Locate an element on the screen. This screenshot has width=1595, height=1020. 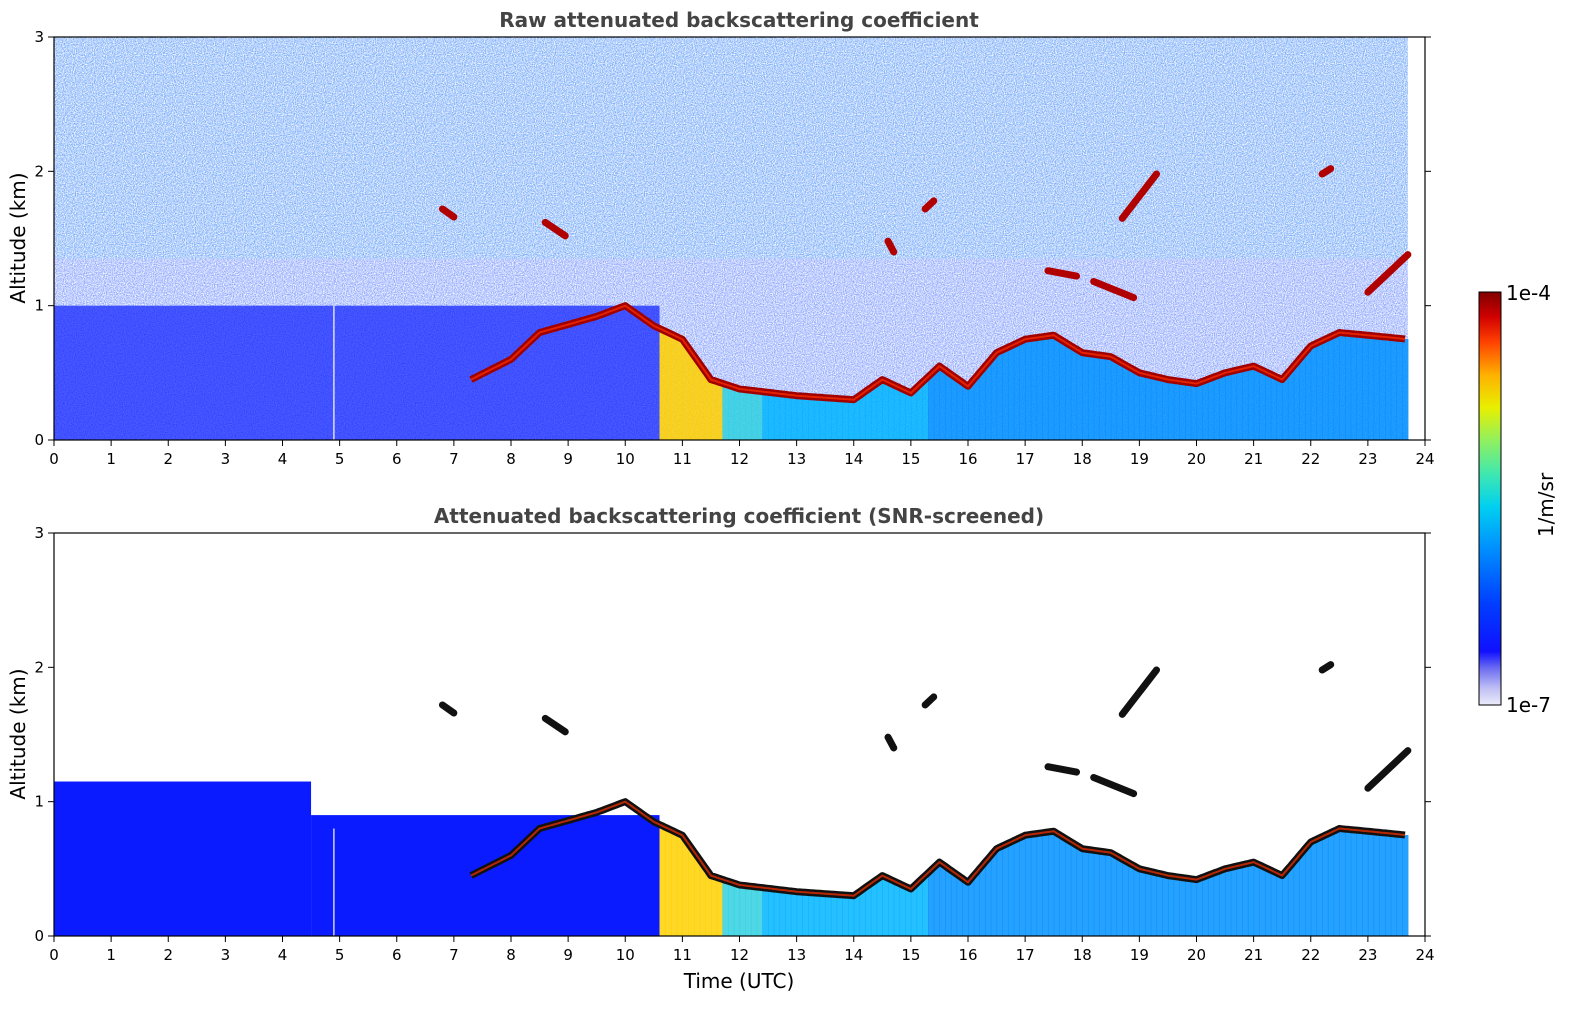
x-tick-label: 8 is located at coordinates (511, 459).